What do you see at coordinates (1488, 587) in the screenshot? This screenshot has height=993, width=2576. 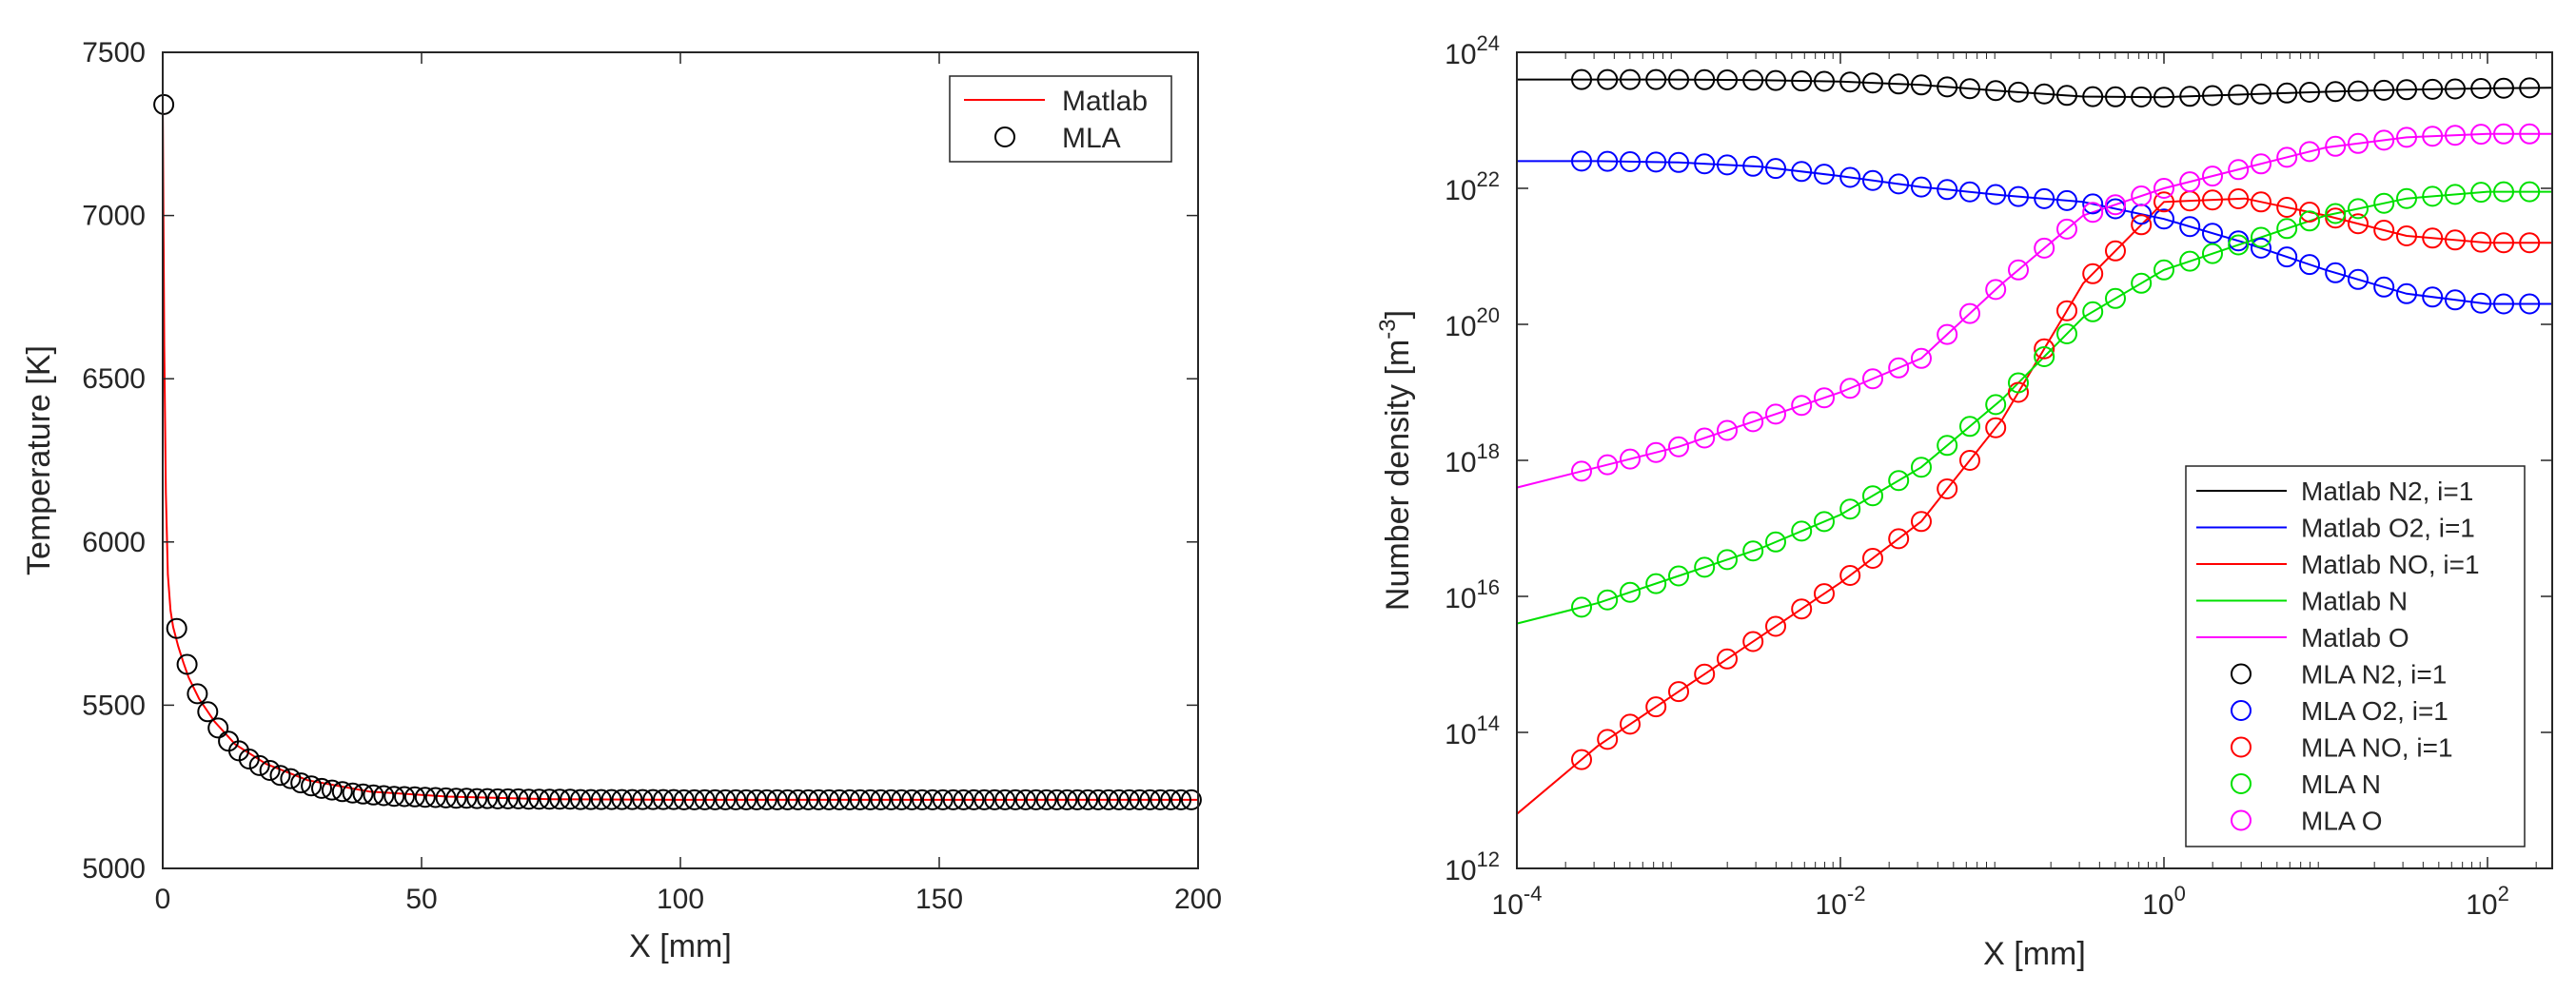 I see `tick-exponent: 16` at bounding box center [1488, 587].